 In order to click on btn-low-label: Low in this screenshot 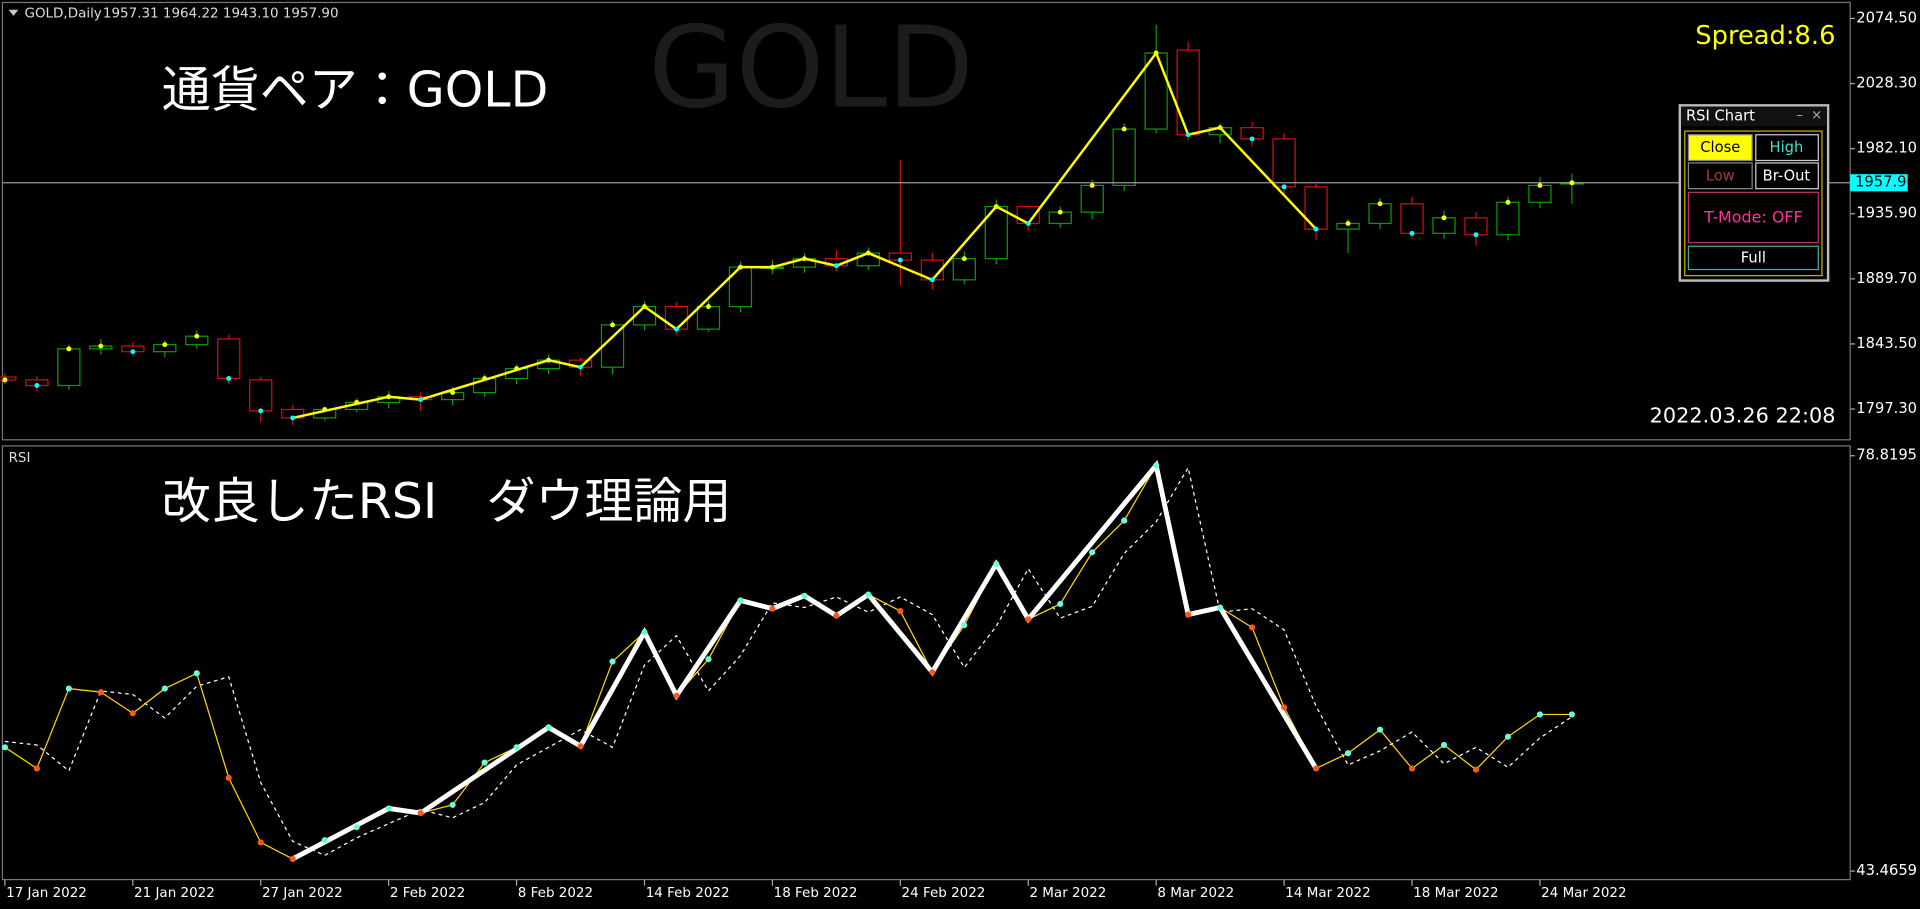, I will do `click(1720, 175)`.